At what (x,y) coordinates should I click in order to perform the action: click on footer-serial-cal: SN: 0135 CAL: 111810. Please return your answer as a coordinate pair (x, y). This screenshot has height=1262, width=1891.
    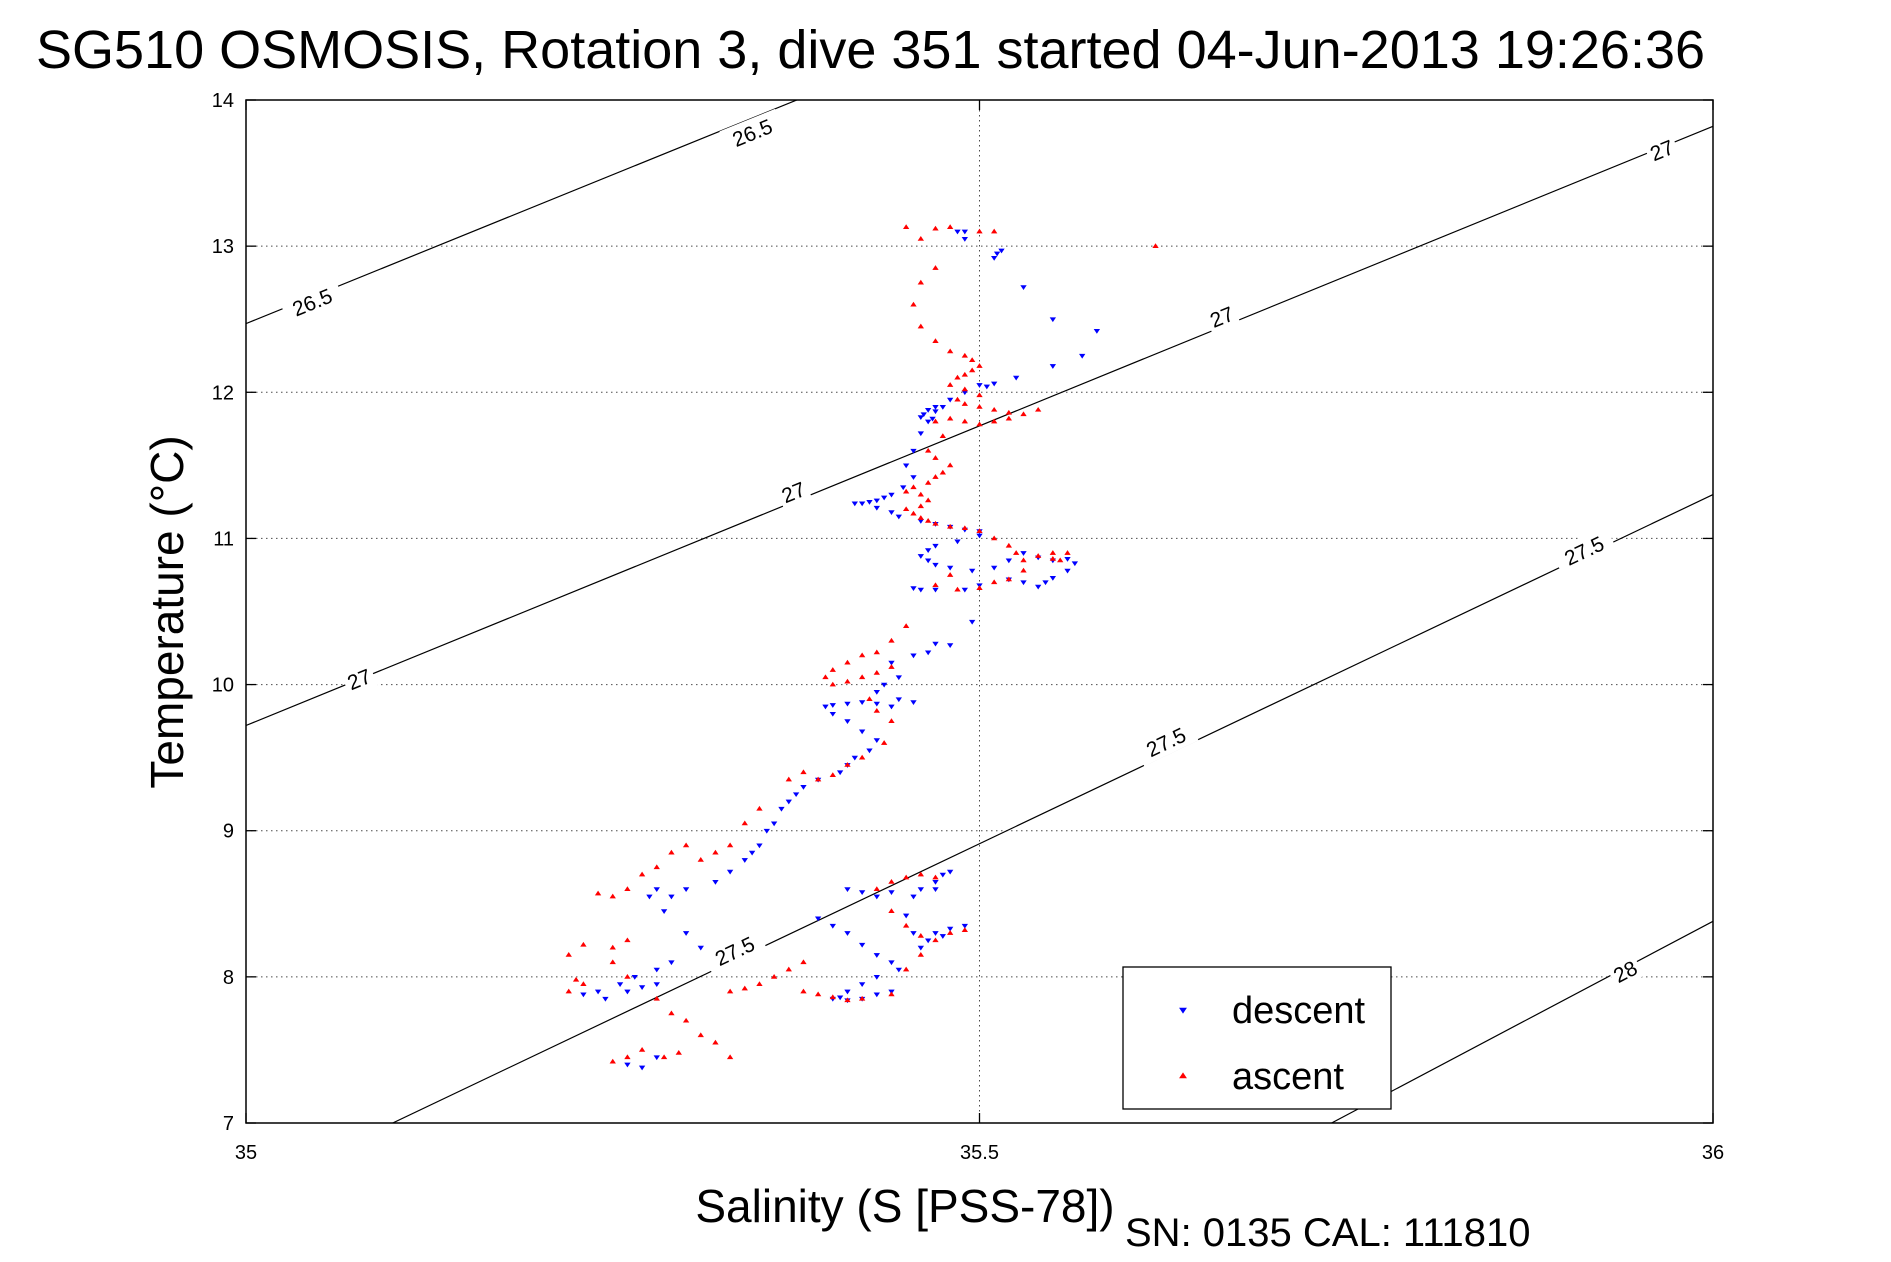
    Looking at the image, I should click on (1327, 1233).